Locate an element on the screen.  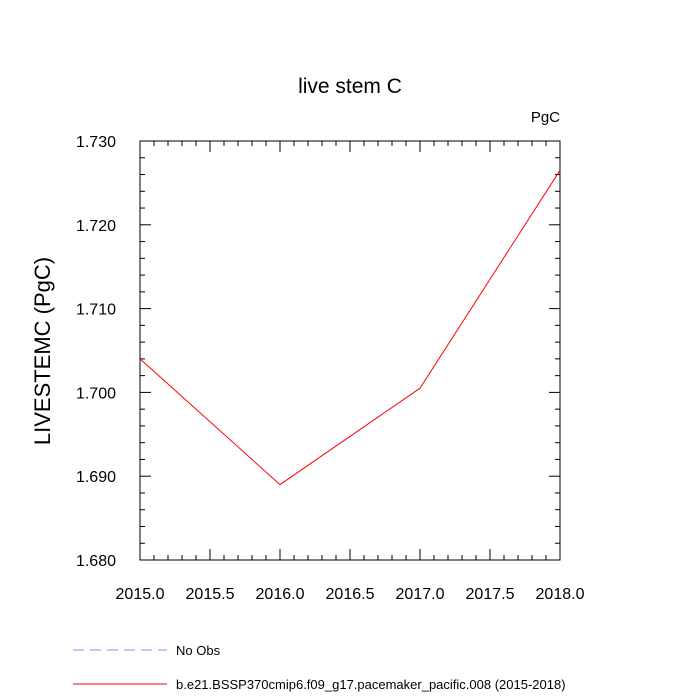
y-tick-label: 1.700 is located at coordinates (96, 393).